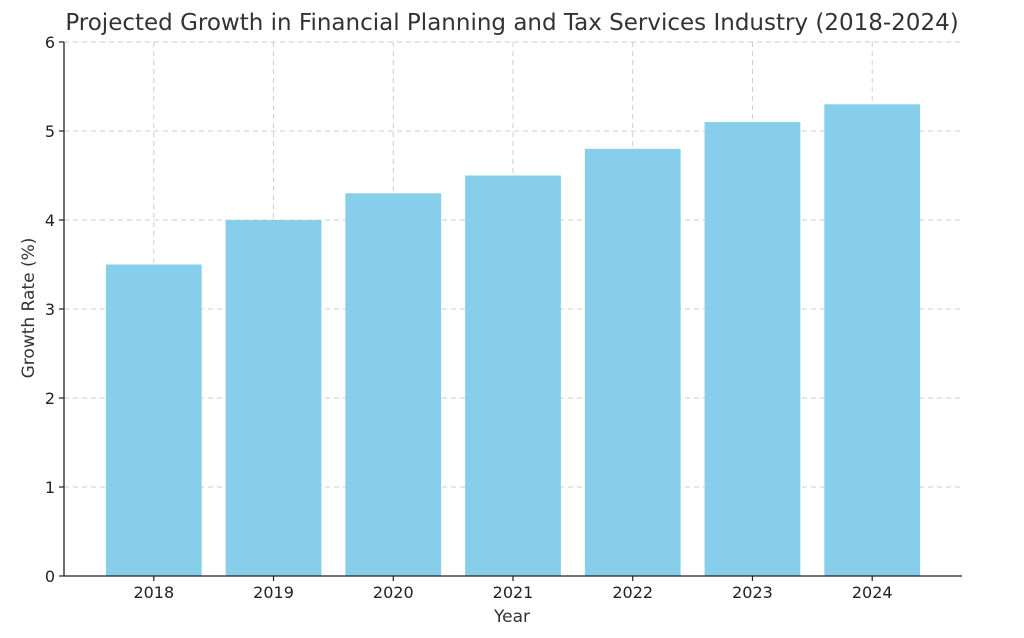 The image size is (1024, 638). What do you see at coordinates (752, 349) in the screenshot?
I see `bar-2023` at bounding box center [752, 349].